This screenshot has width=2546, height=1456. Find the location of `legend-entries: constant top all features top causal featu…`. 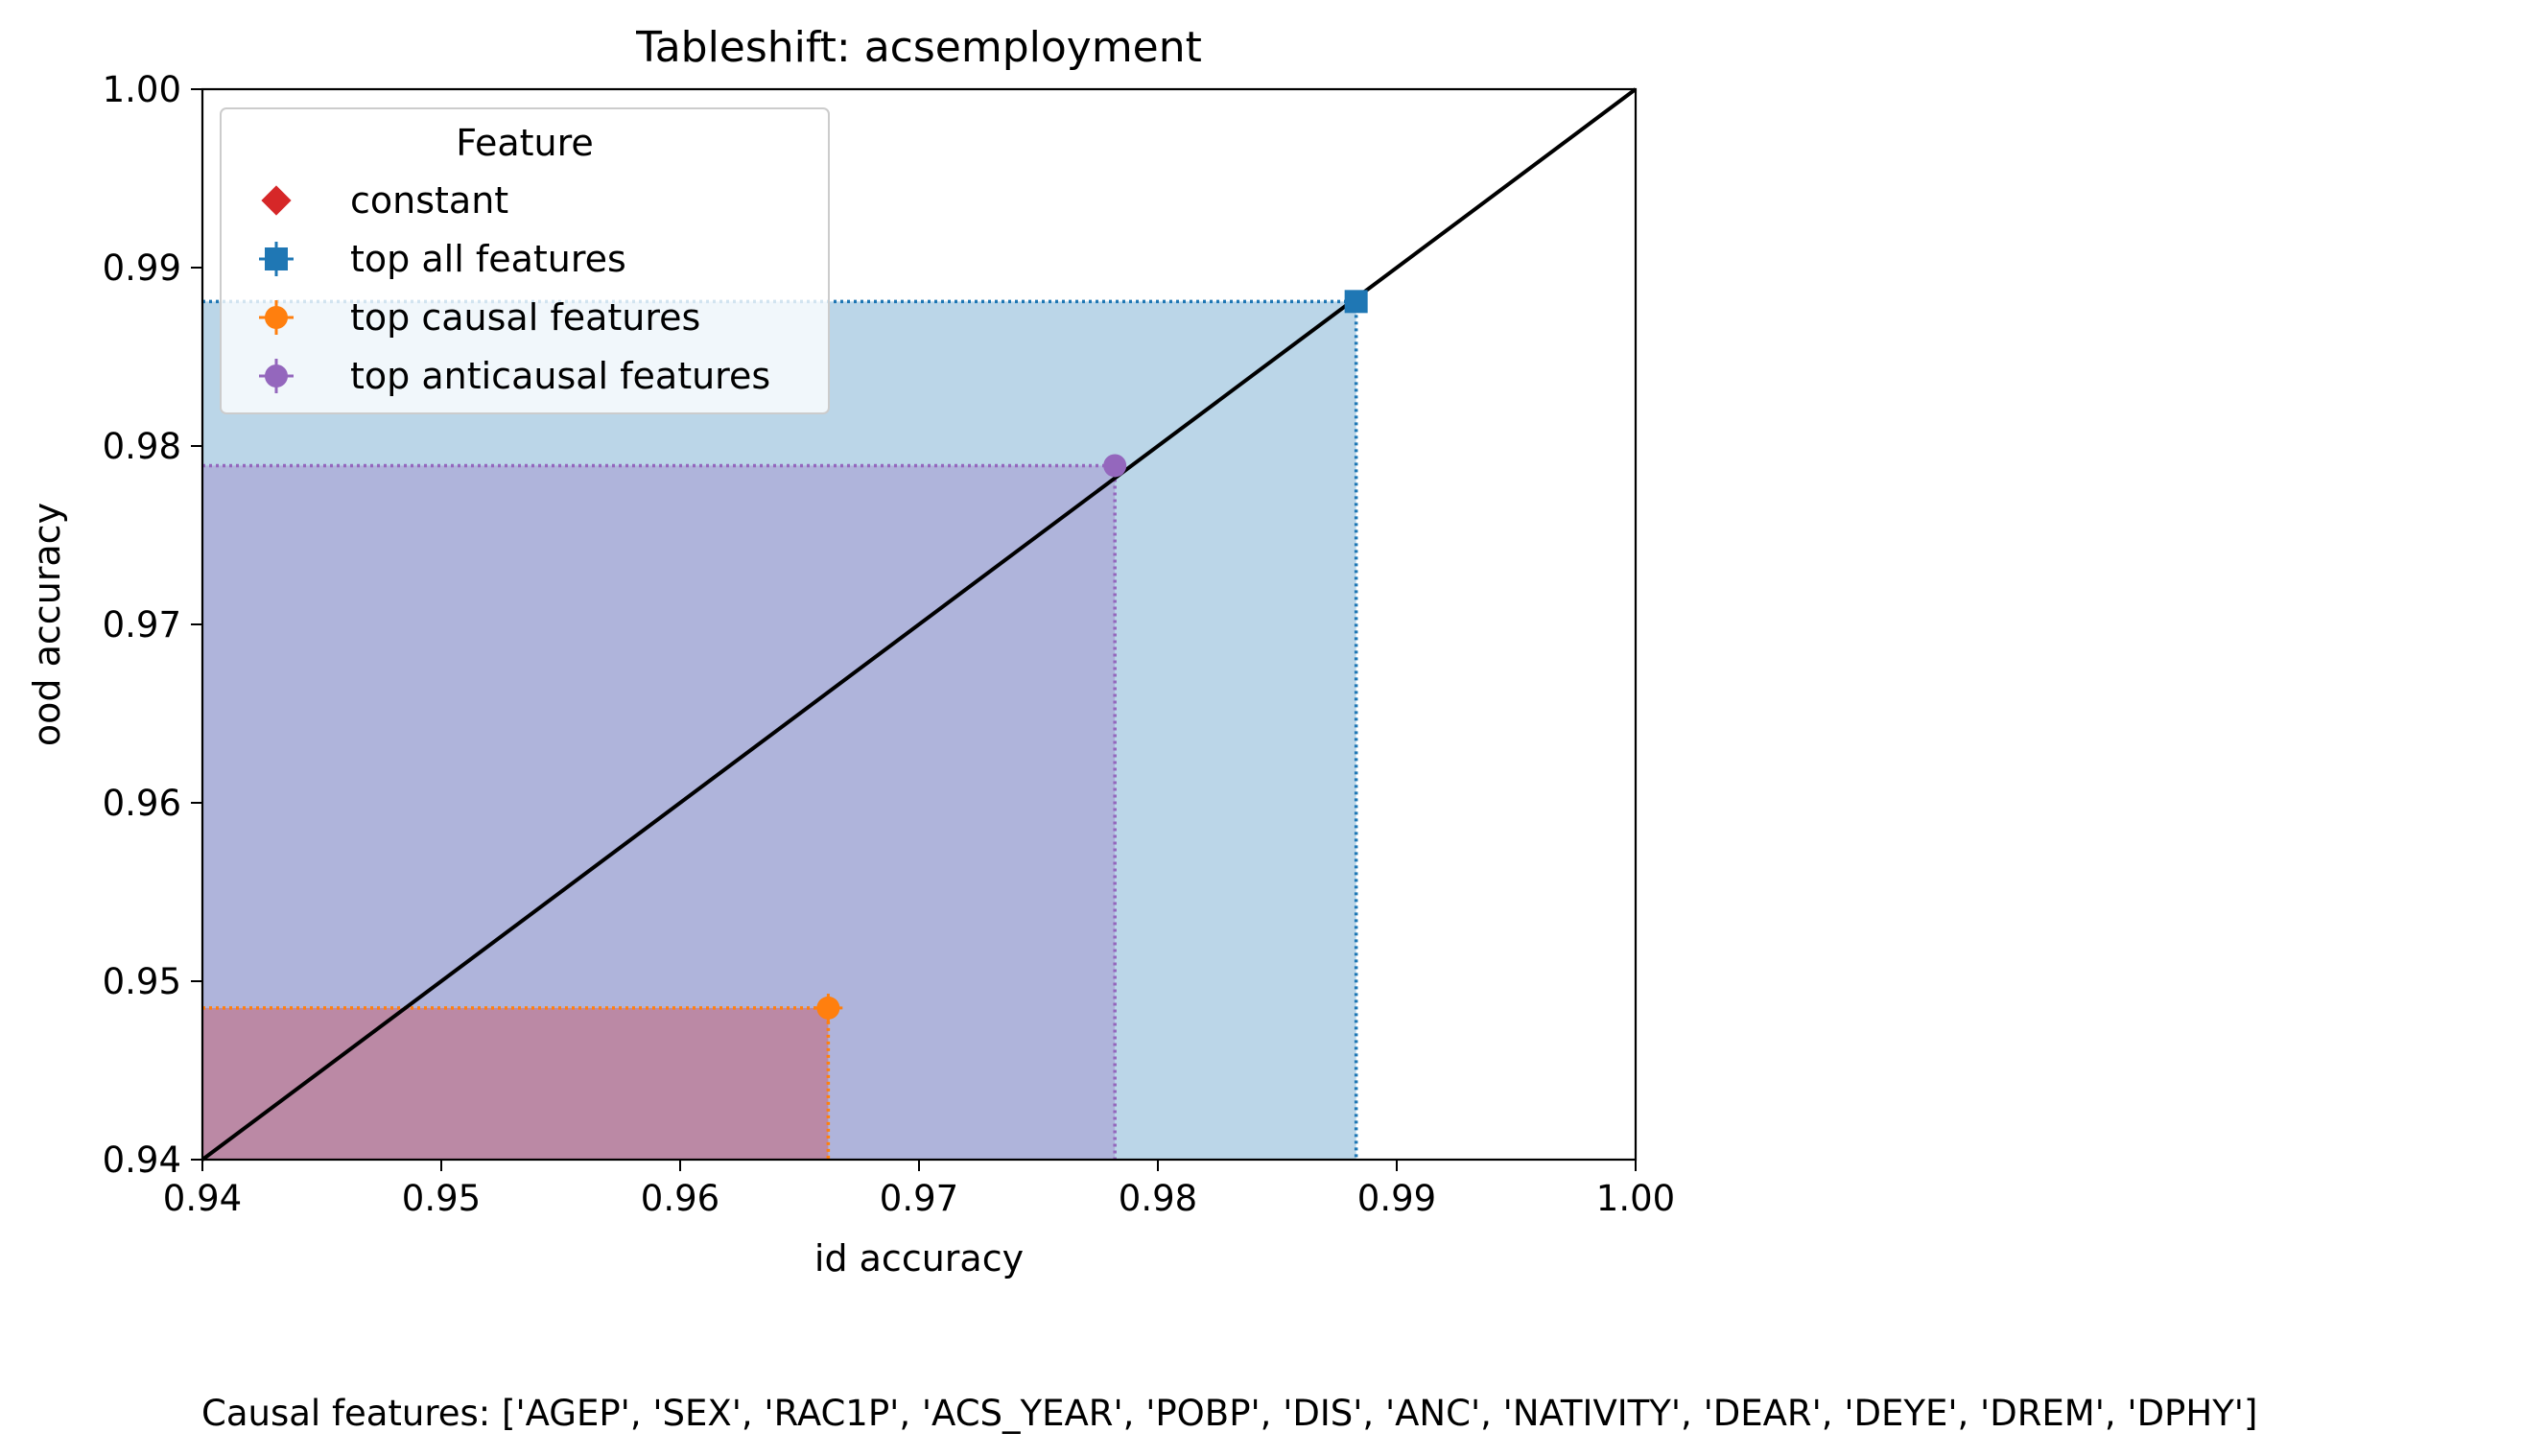

legend-entries: constant top all features top causal featu… is located at coordinates (514, 288).